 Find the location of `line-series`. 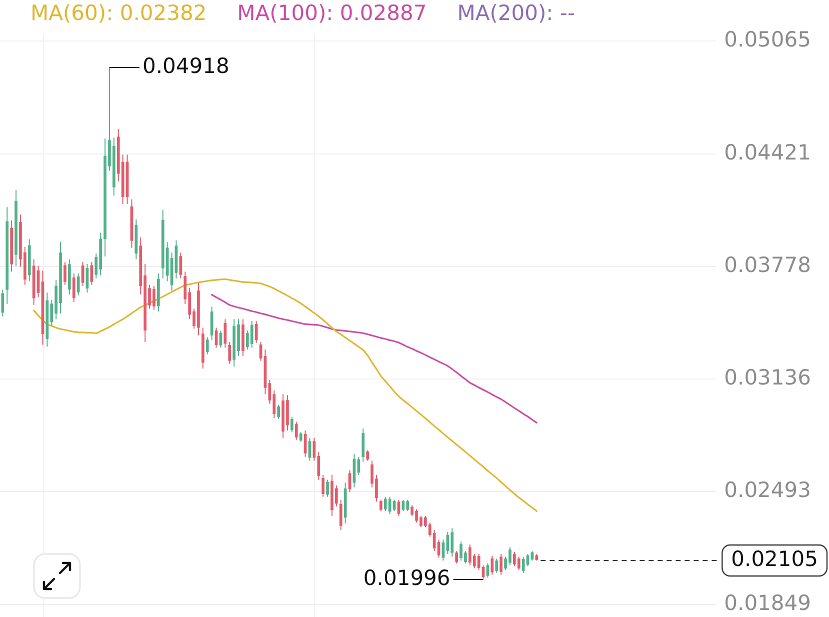

line-series is located at coordinates (374, 359).